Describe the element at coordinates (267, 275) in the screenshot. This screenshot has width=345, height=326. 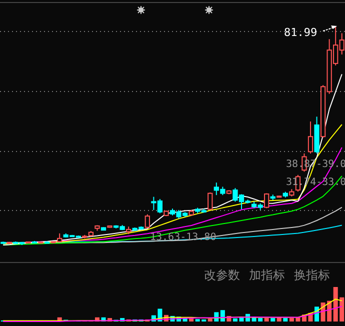
I see `text: 加指标` at that location.